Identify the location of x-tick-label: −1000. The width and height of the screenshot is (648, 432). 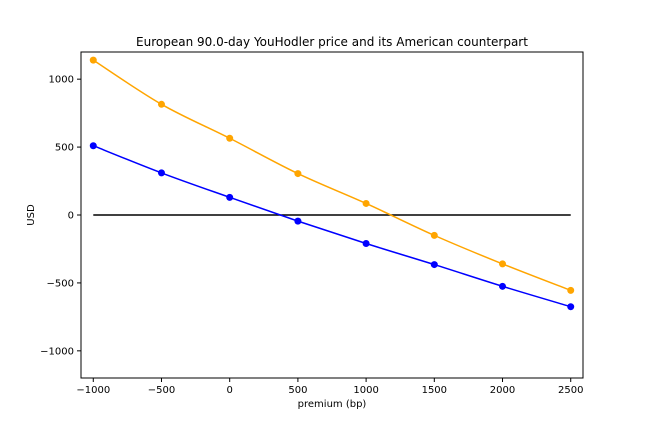
(93, 390).